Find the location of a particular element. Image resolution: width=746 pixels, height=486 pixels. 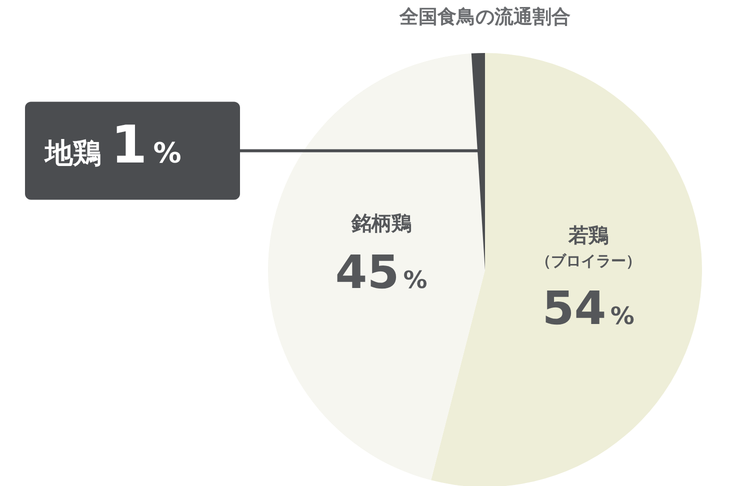

data-label: 54% is located at coordinates (588, 308).